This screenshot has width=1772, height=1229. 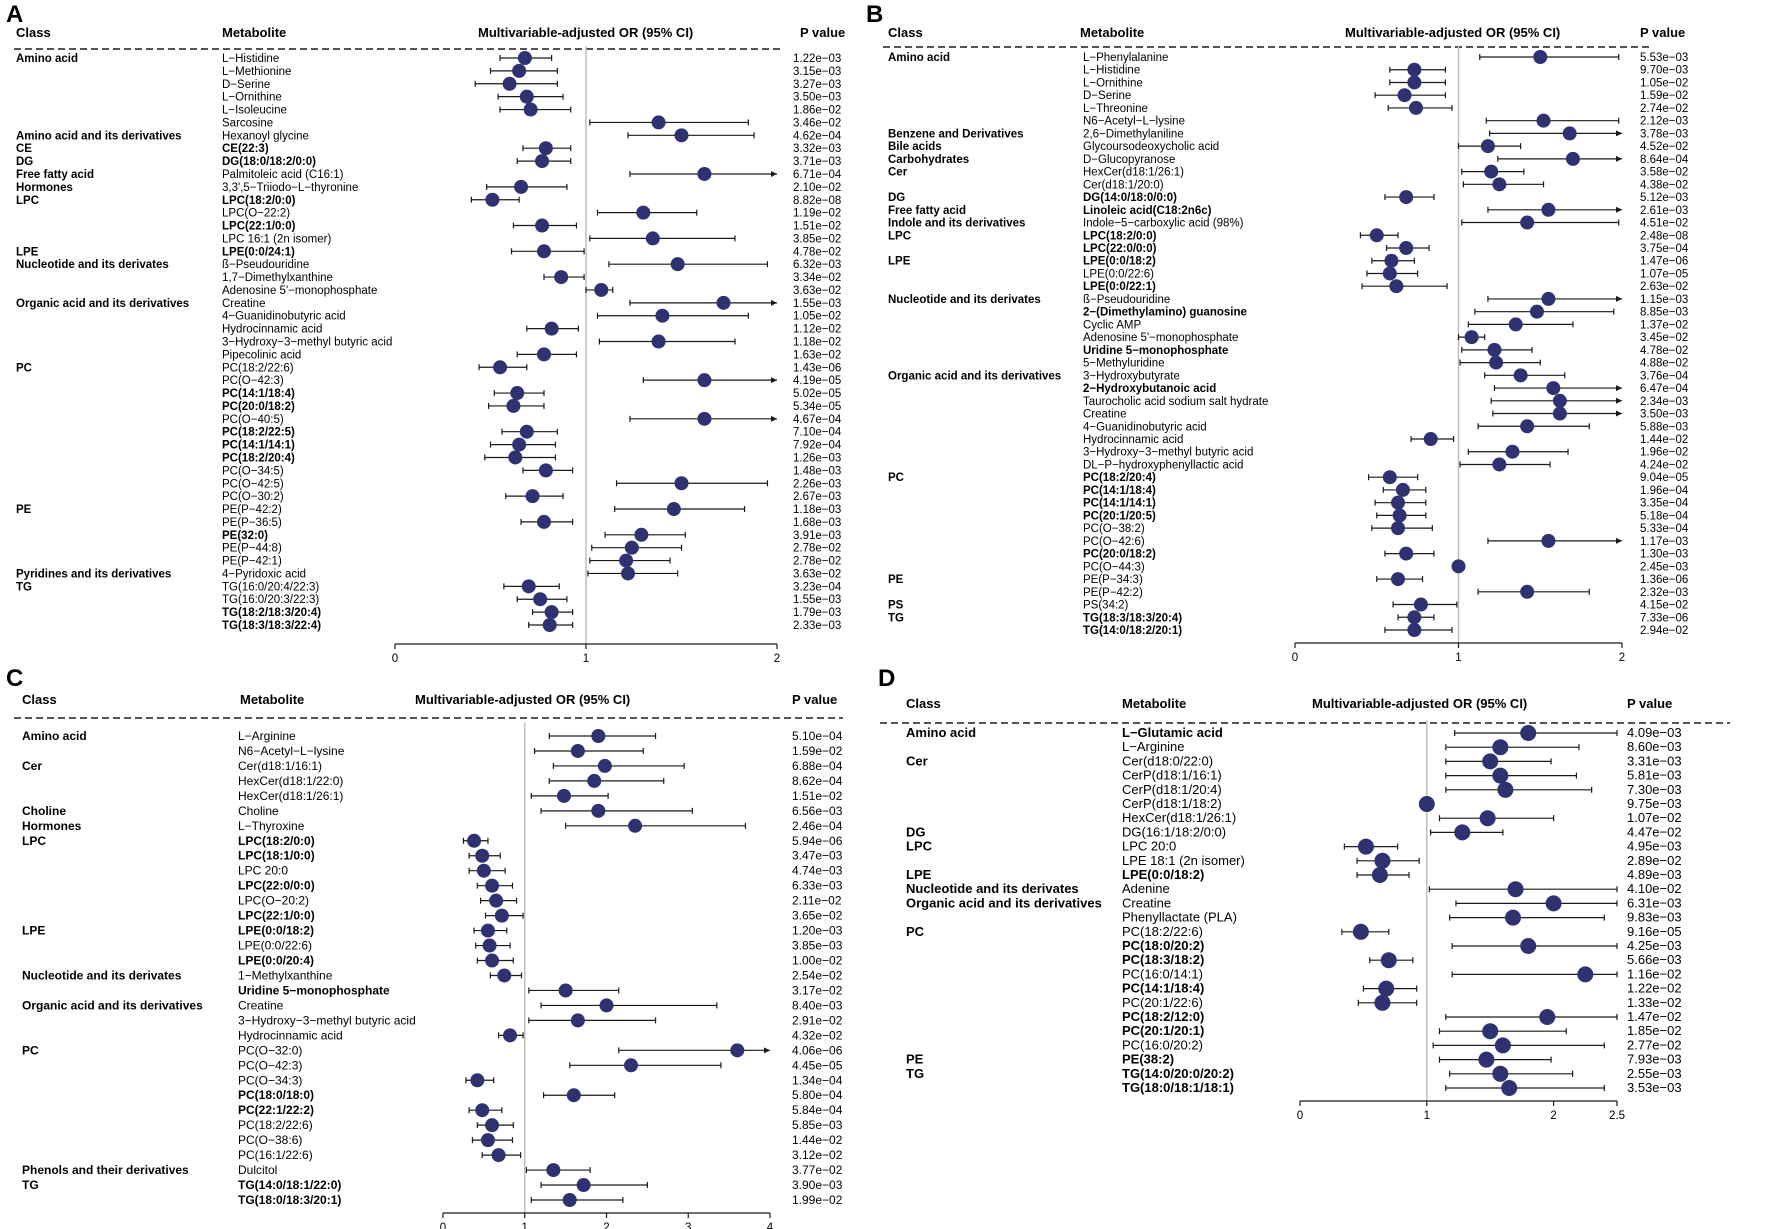 What do you see at coordinates (1654, 732) in the screenshot?
I see `row-p-value: 4.09e−03` at bounding box center [1654, 732].